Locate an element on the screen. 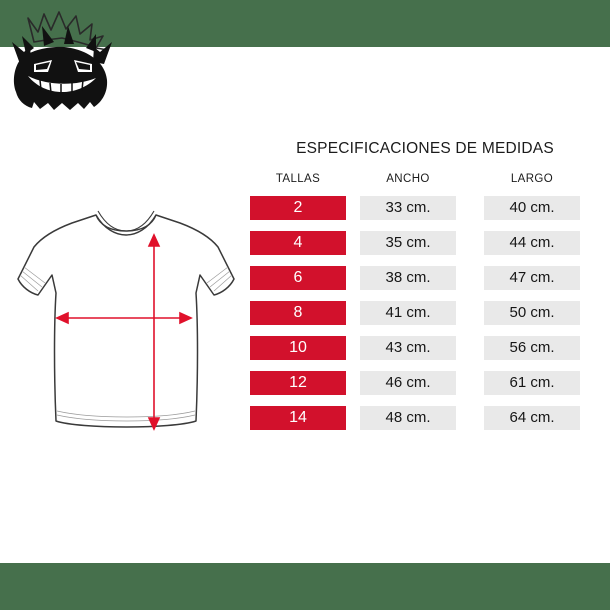 The height and width of the screenshot is (610, 610). table-header-row: TALLAS ANCHO LARGO is located at coordinates (420, 179).